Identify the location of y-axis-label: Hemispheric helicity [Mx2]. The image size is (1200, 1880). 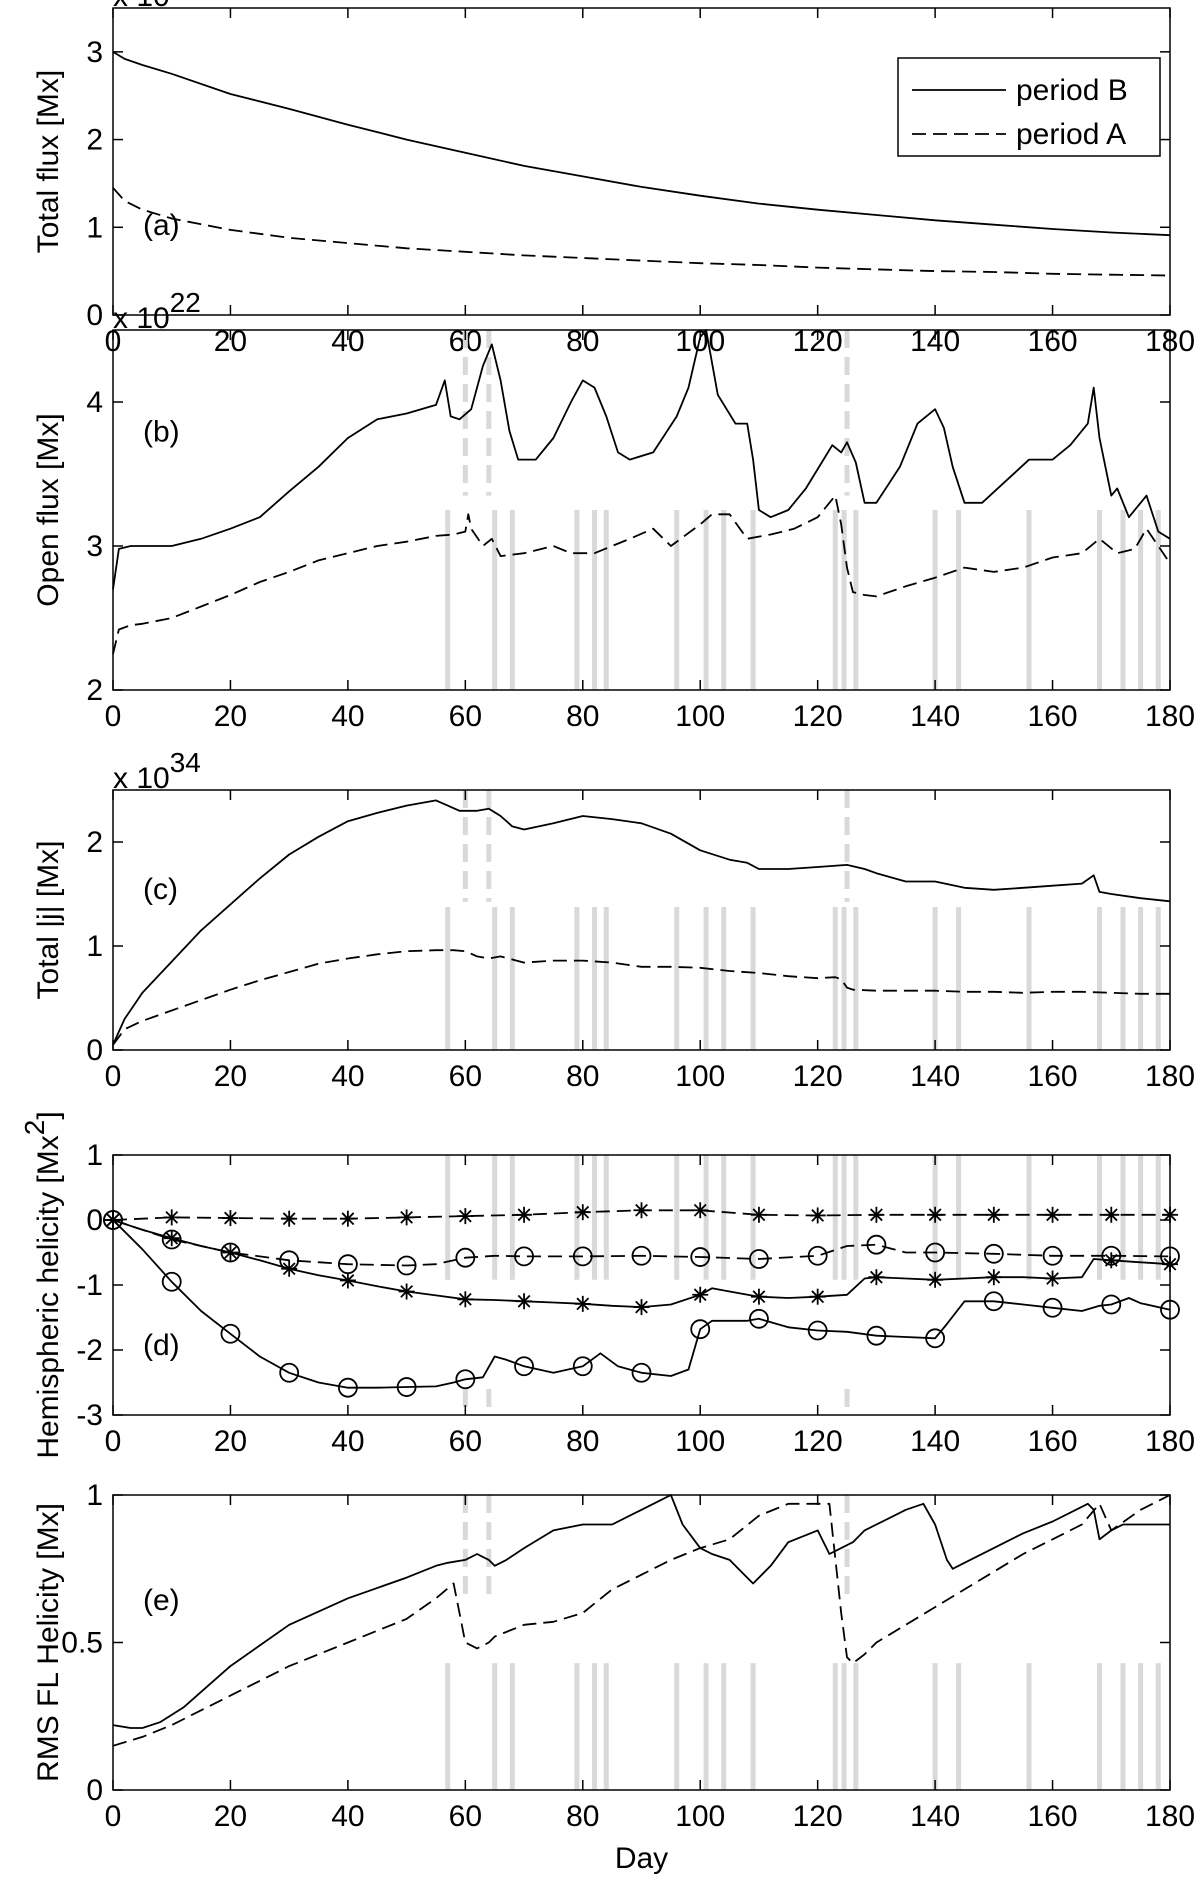
(42, 1284).